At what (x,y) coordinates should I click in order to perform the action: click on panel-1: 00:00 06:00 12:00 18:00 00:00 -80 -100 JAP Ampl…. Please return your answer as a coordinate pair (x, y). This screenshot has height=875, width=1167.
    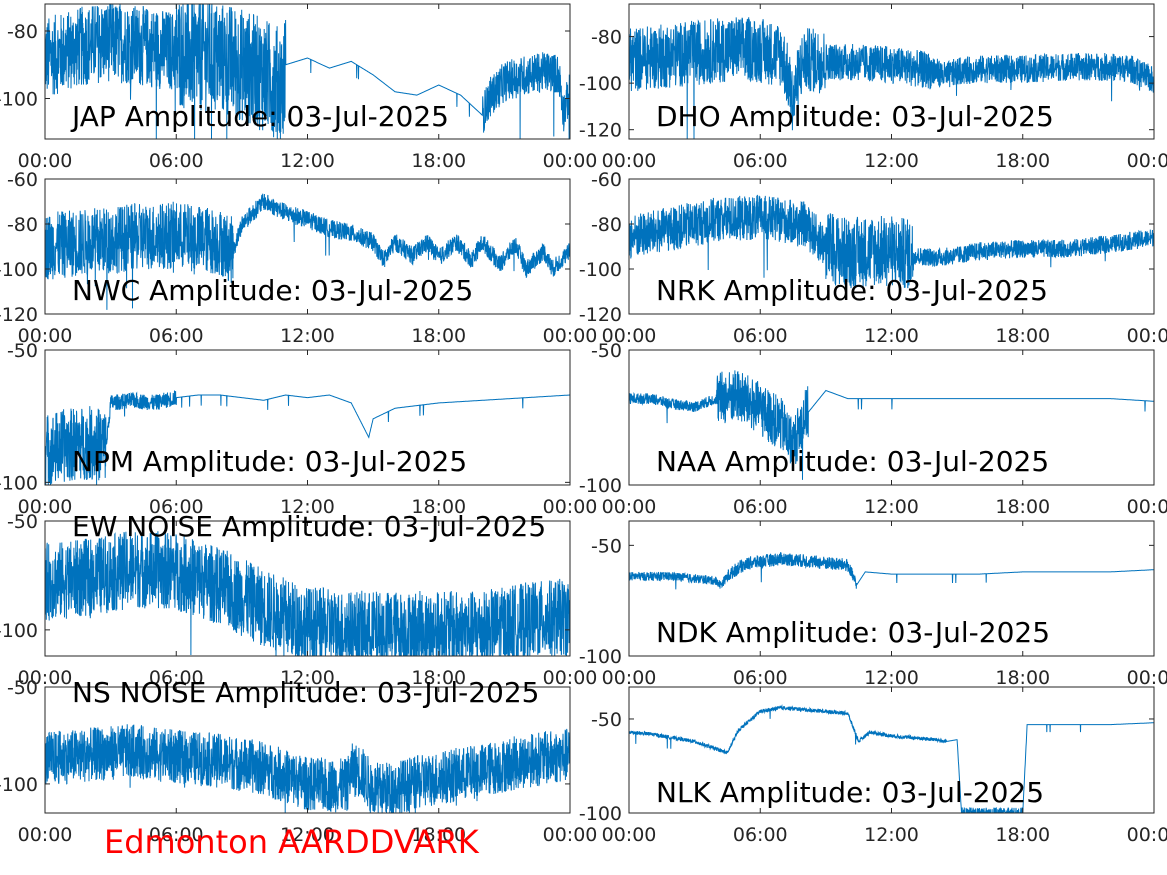
    Looking at the image, I should click on (299, 87).